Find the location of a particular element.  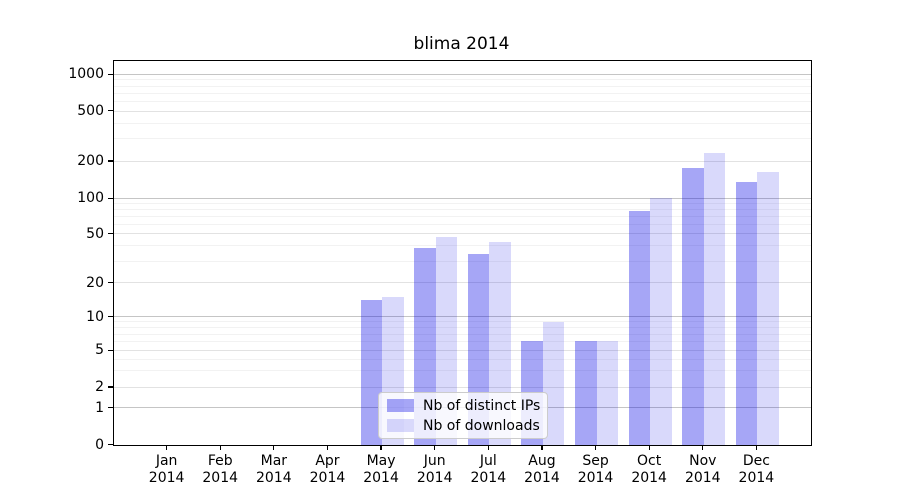

bar-distinct-ips-sep is located at coordinates (586, 393).